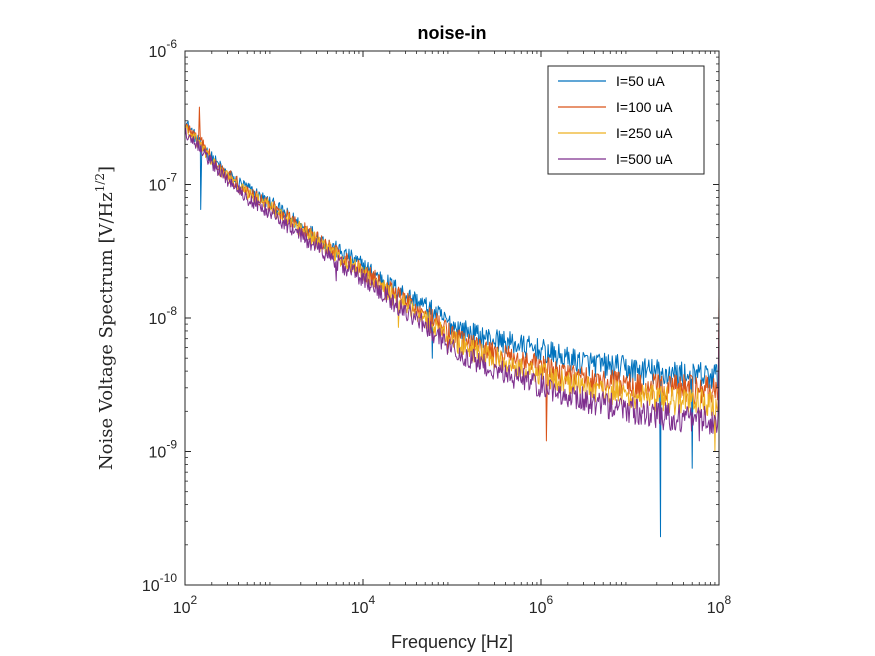 This screenshot has width=875, height=656. I want to click on x-tick-label: 10⁴, so click(363, 605).